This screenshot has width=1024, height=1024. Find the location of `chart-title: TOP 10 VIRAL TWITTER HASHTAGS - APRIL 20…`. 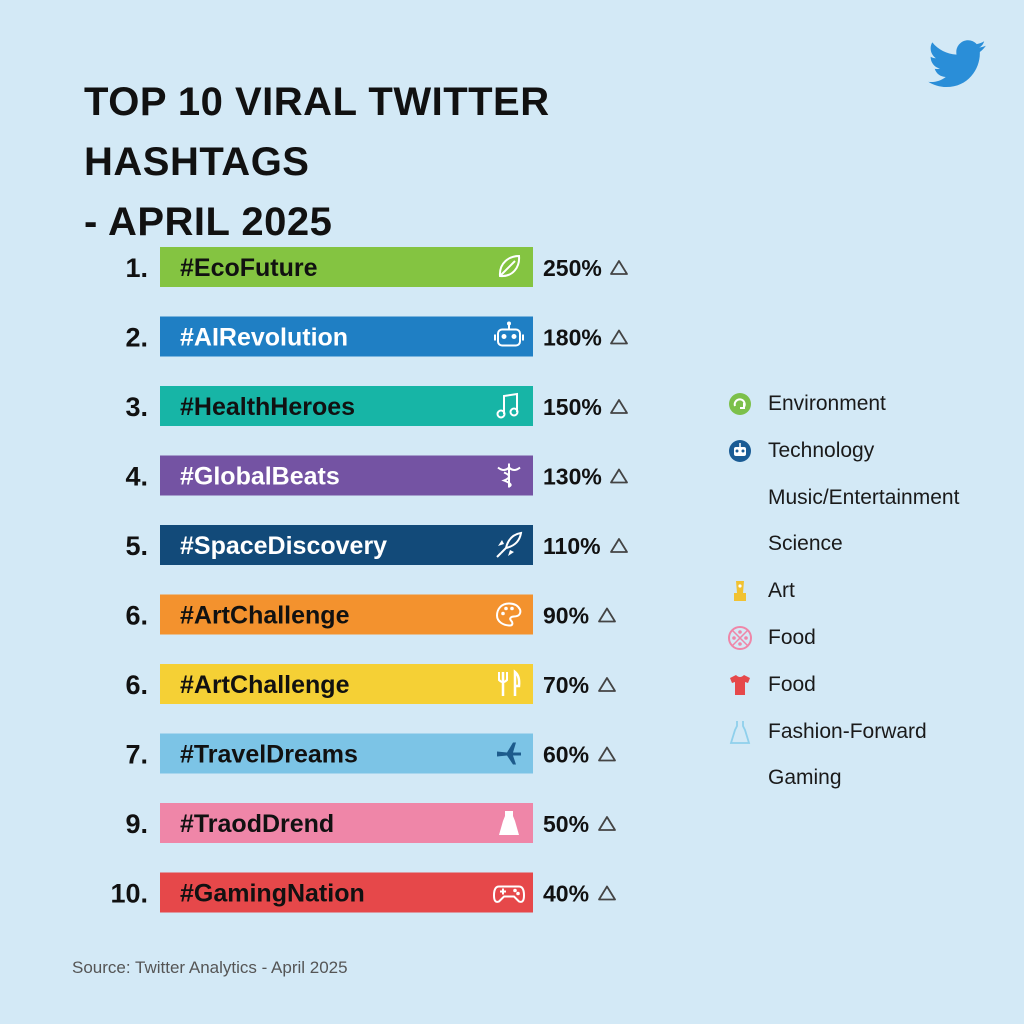

chart-title: TOP 10 VIRAL TWITTER HASHTAGS - APRIL 20… is located at coordinates (434, 162).